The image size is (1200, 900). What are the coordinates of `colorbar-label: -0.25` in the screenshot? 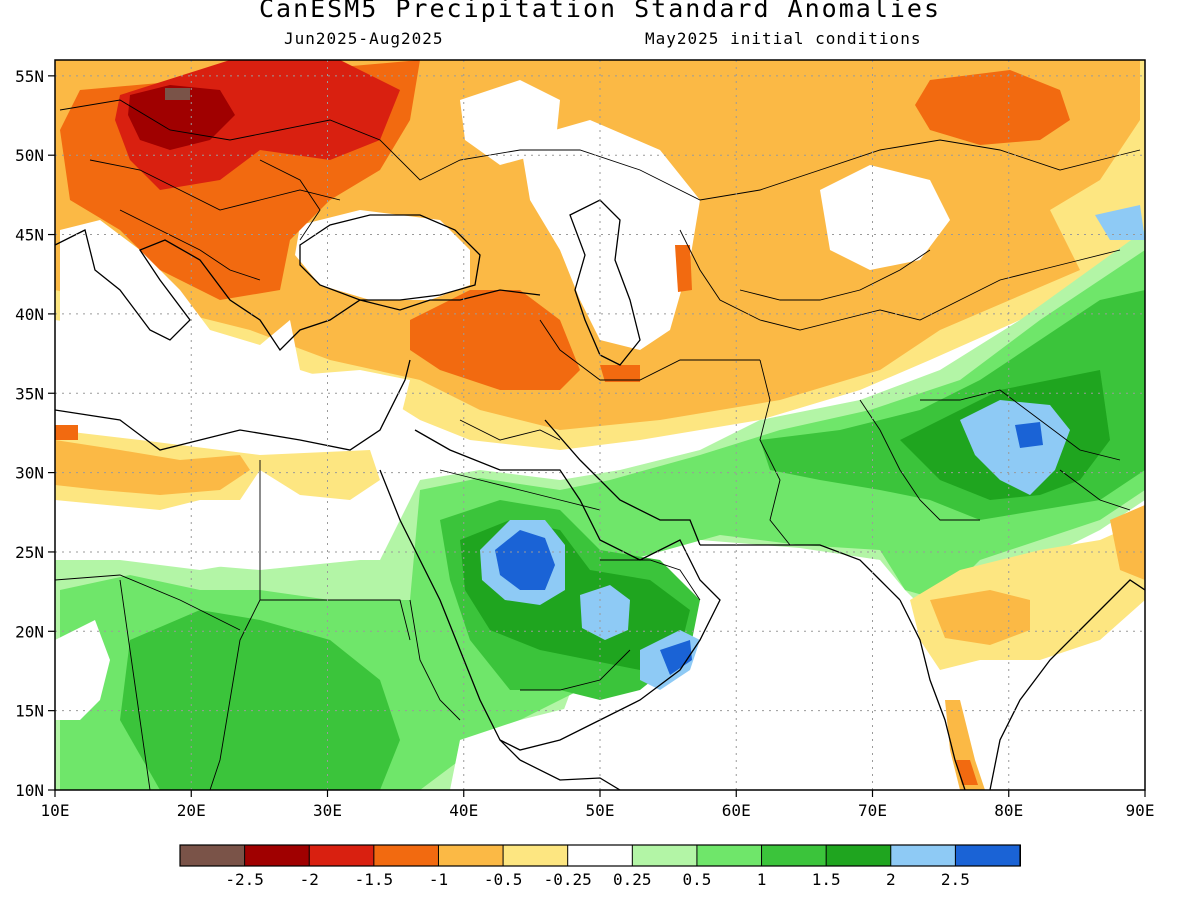 It's located at (568, 879).